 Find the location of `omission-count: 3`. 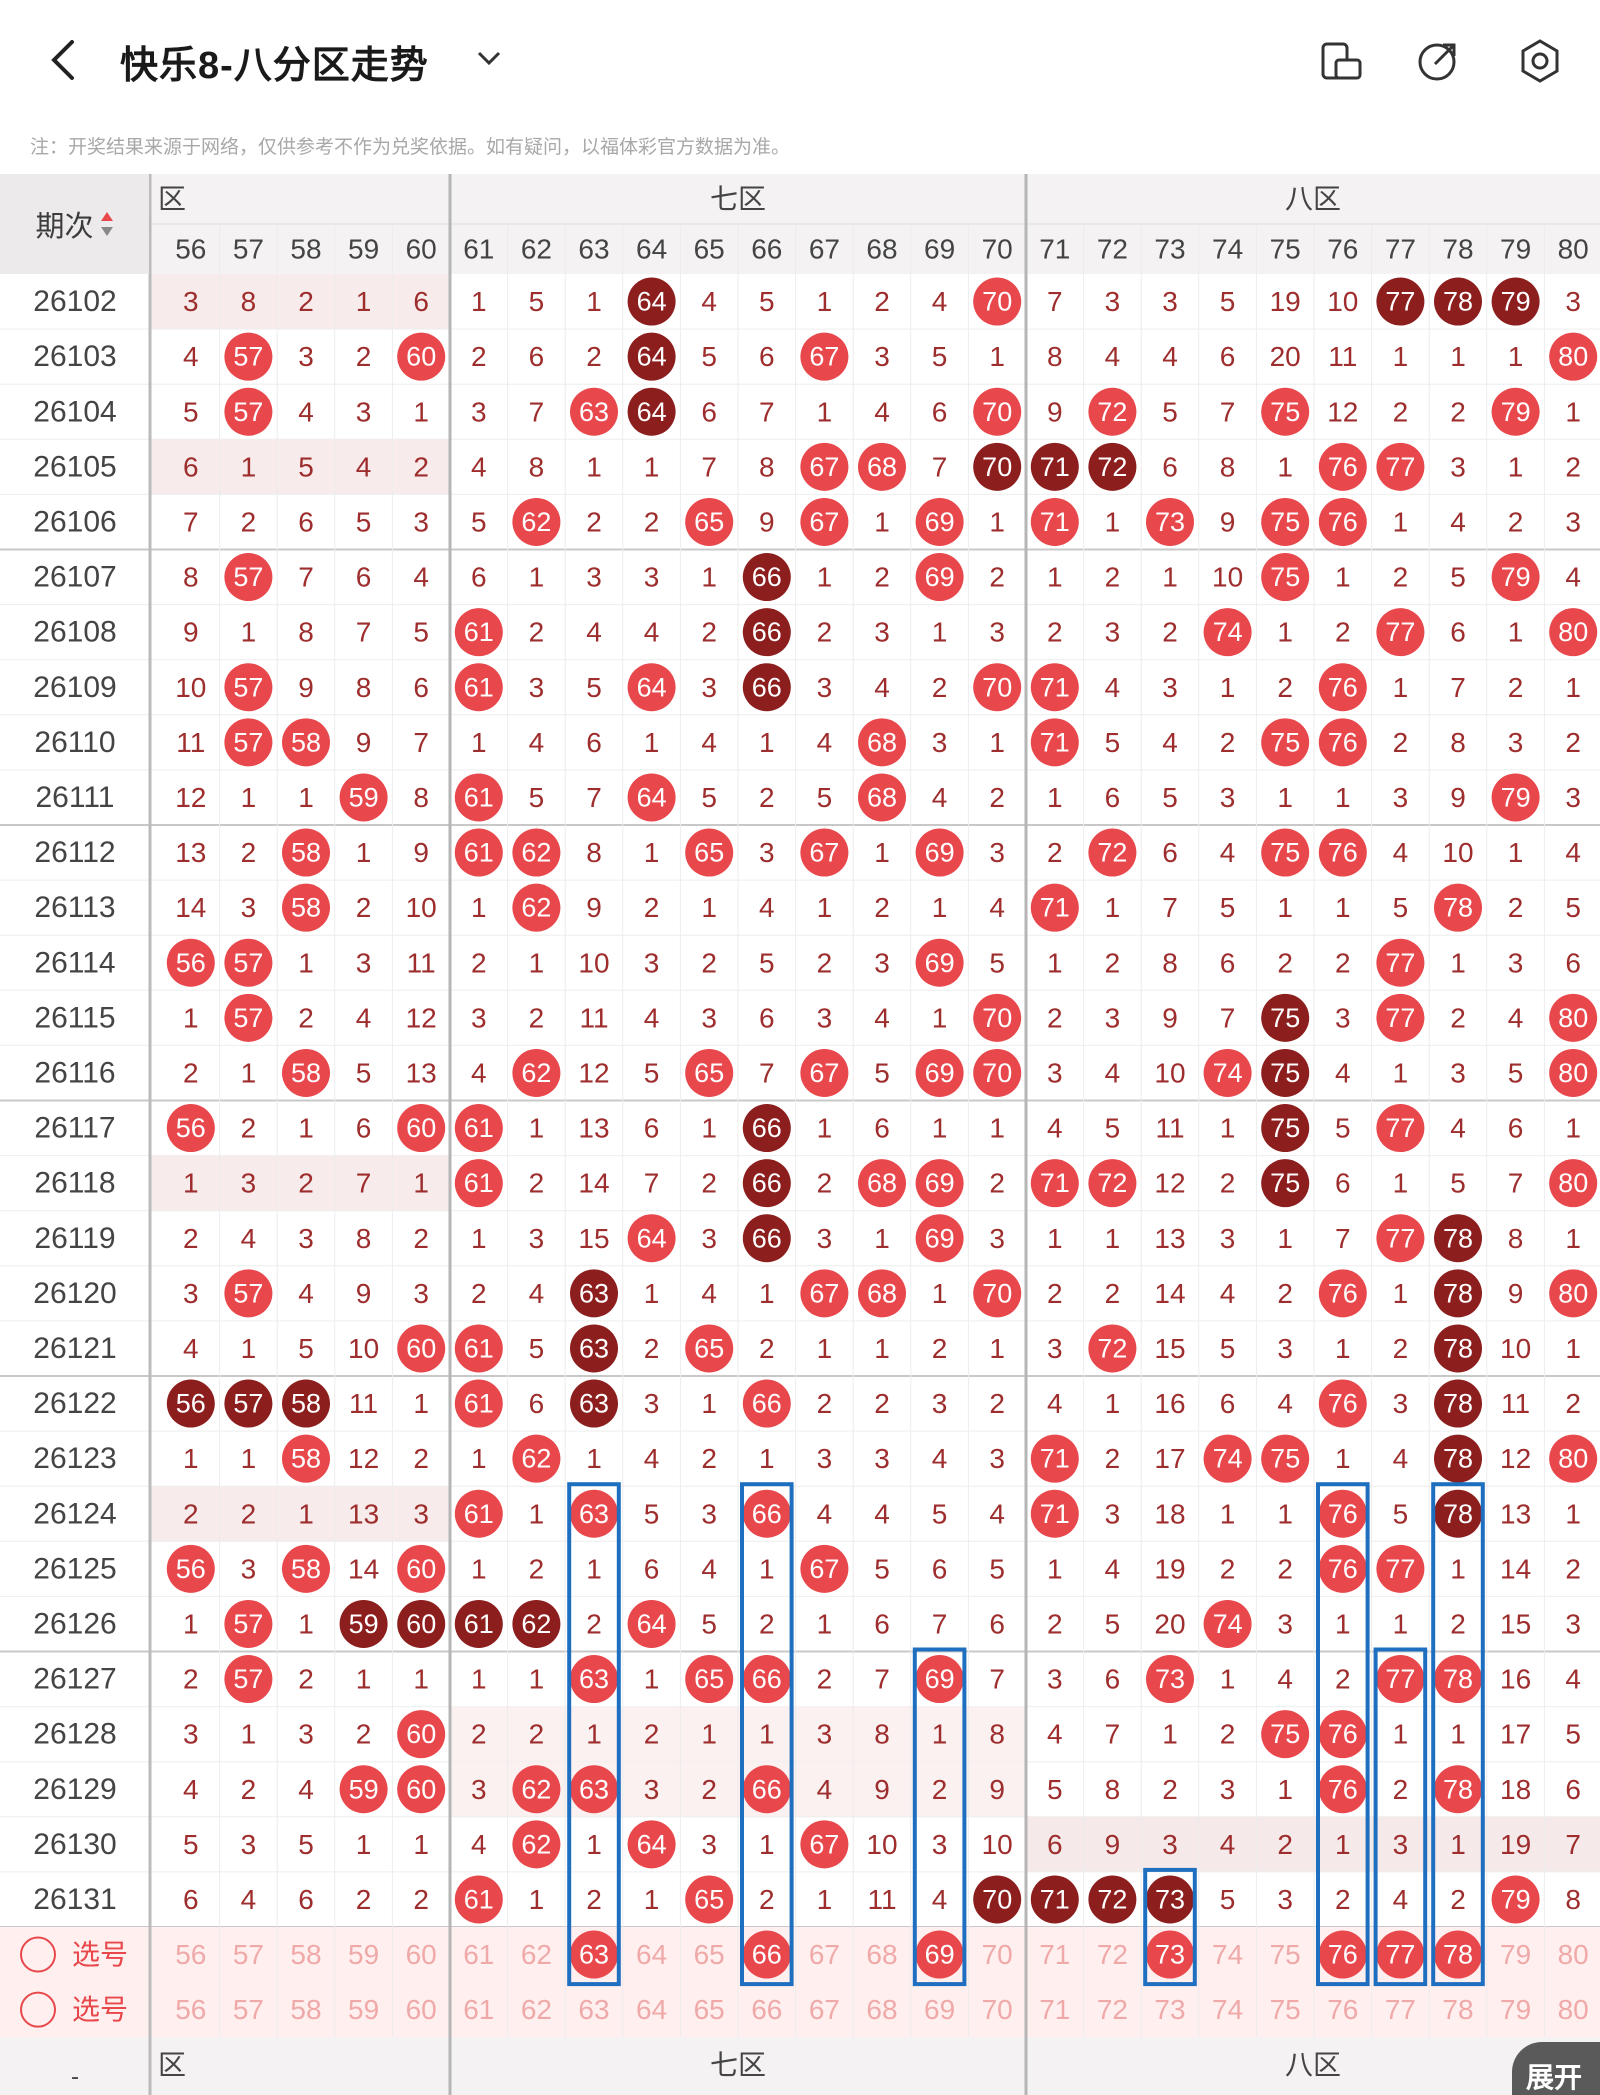

omission-count: 3 is located at coordinates (1055, 1679).